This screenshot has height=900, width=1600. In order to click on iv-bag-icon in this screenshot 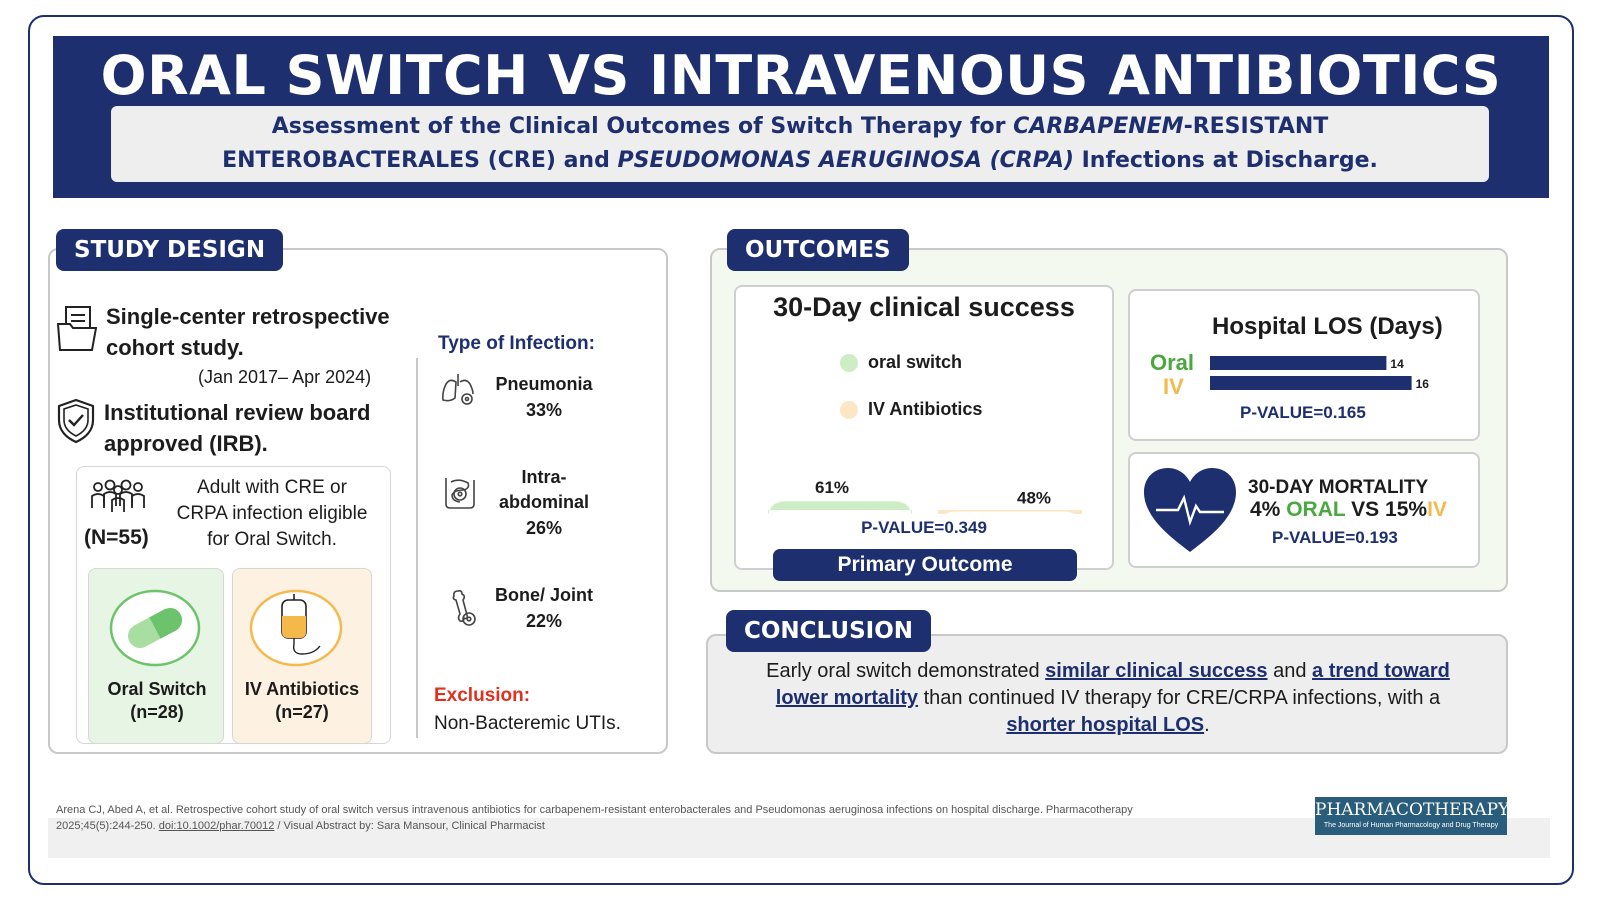, I will do `click(296, 628)`.